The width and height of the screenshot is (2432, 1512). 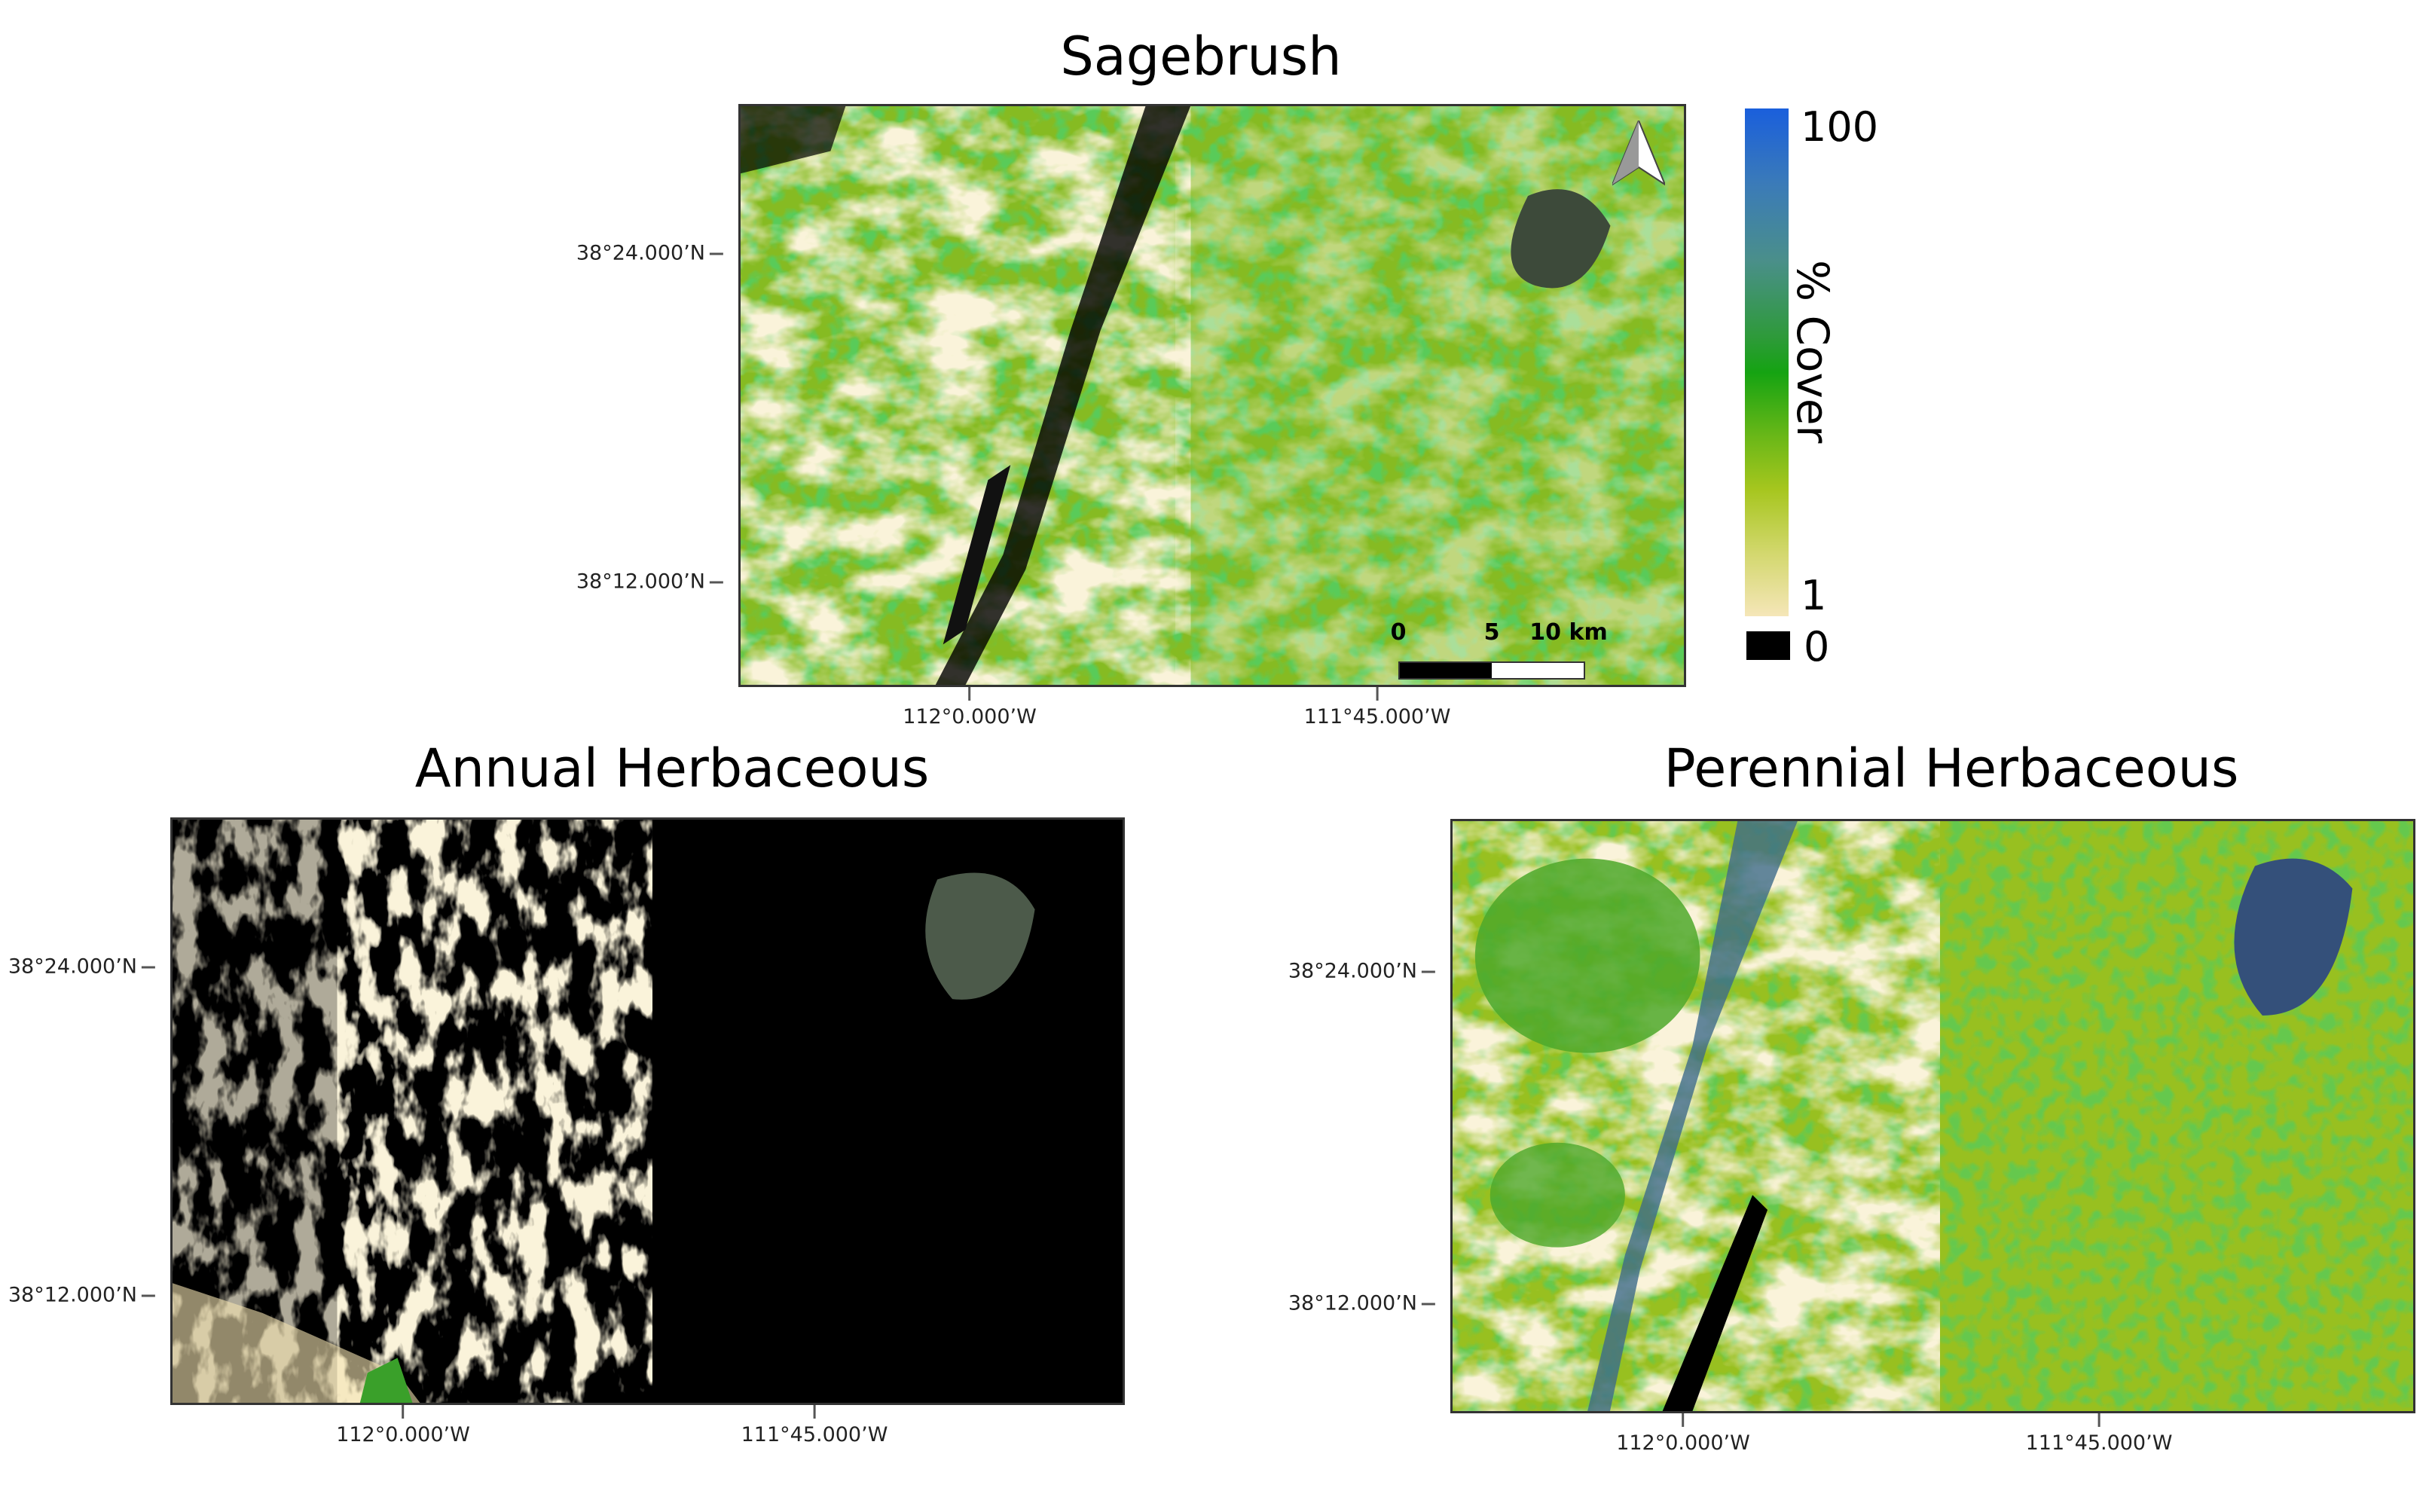 I want to click on panel-title-annual-herbaceous: Annual Herbaceous, so click(x=672, y=768).